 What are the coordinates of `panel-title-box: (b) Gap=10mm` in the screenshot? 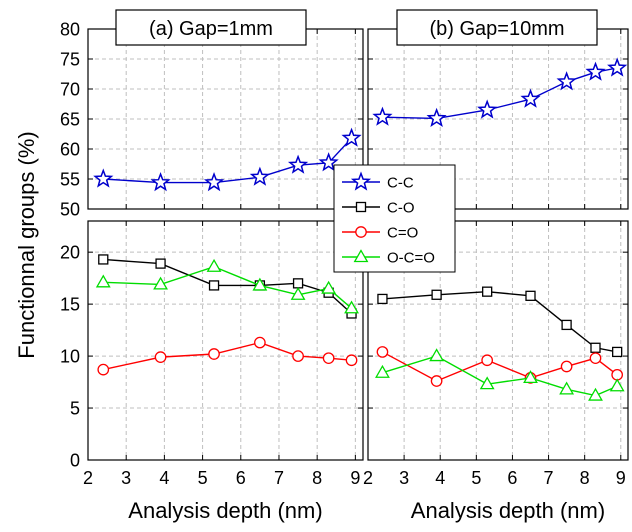 It's located at (497, 27).